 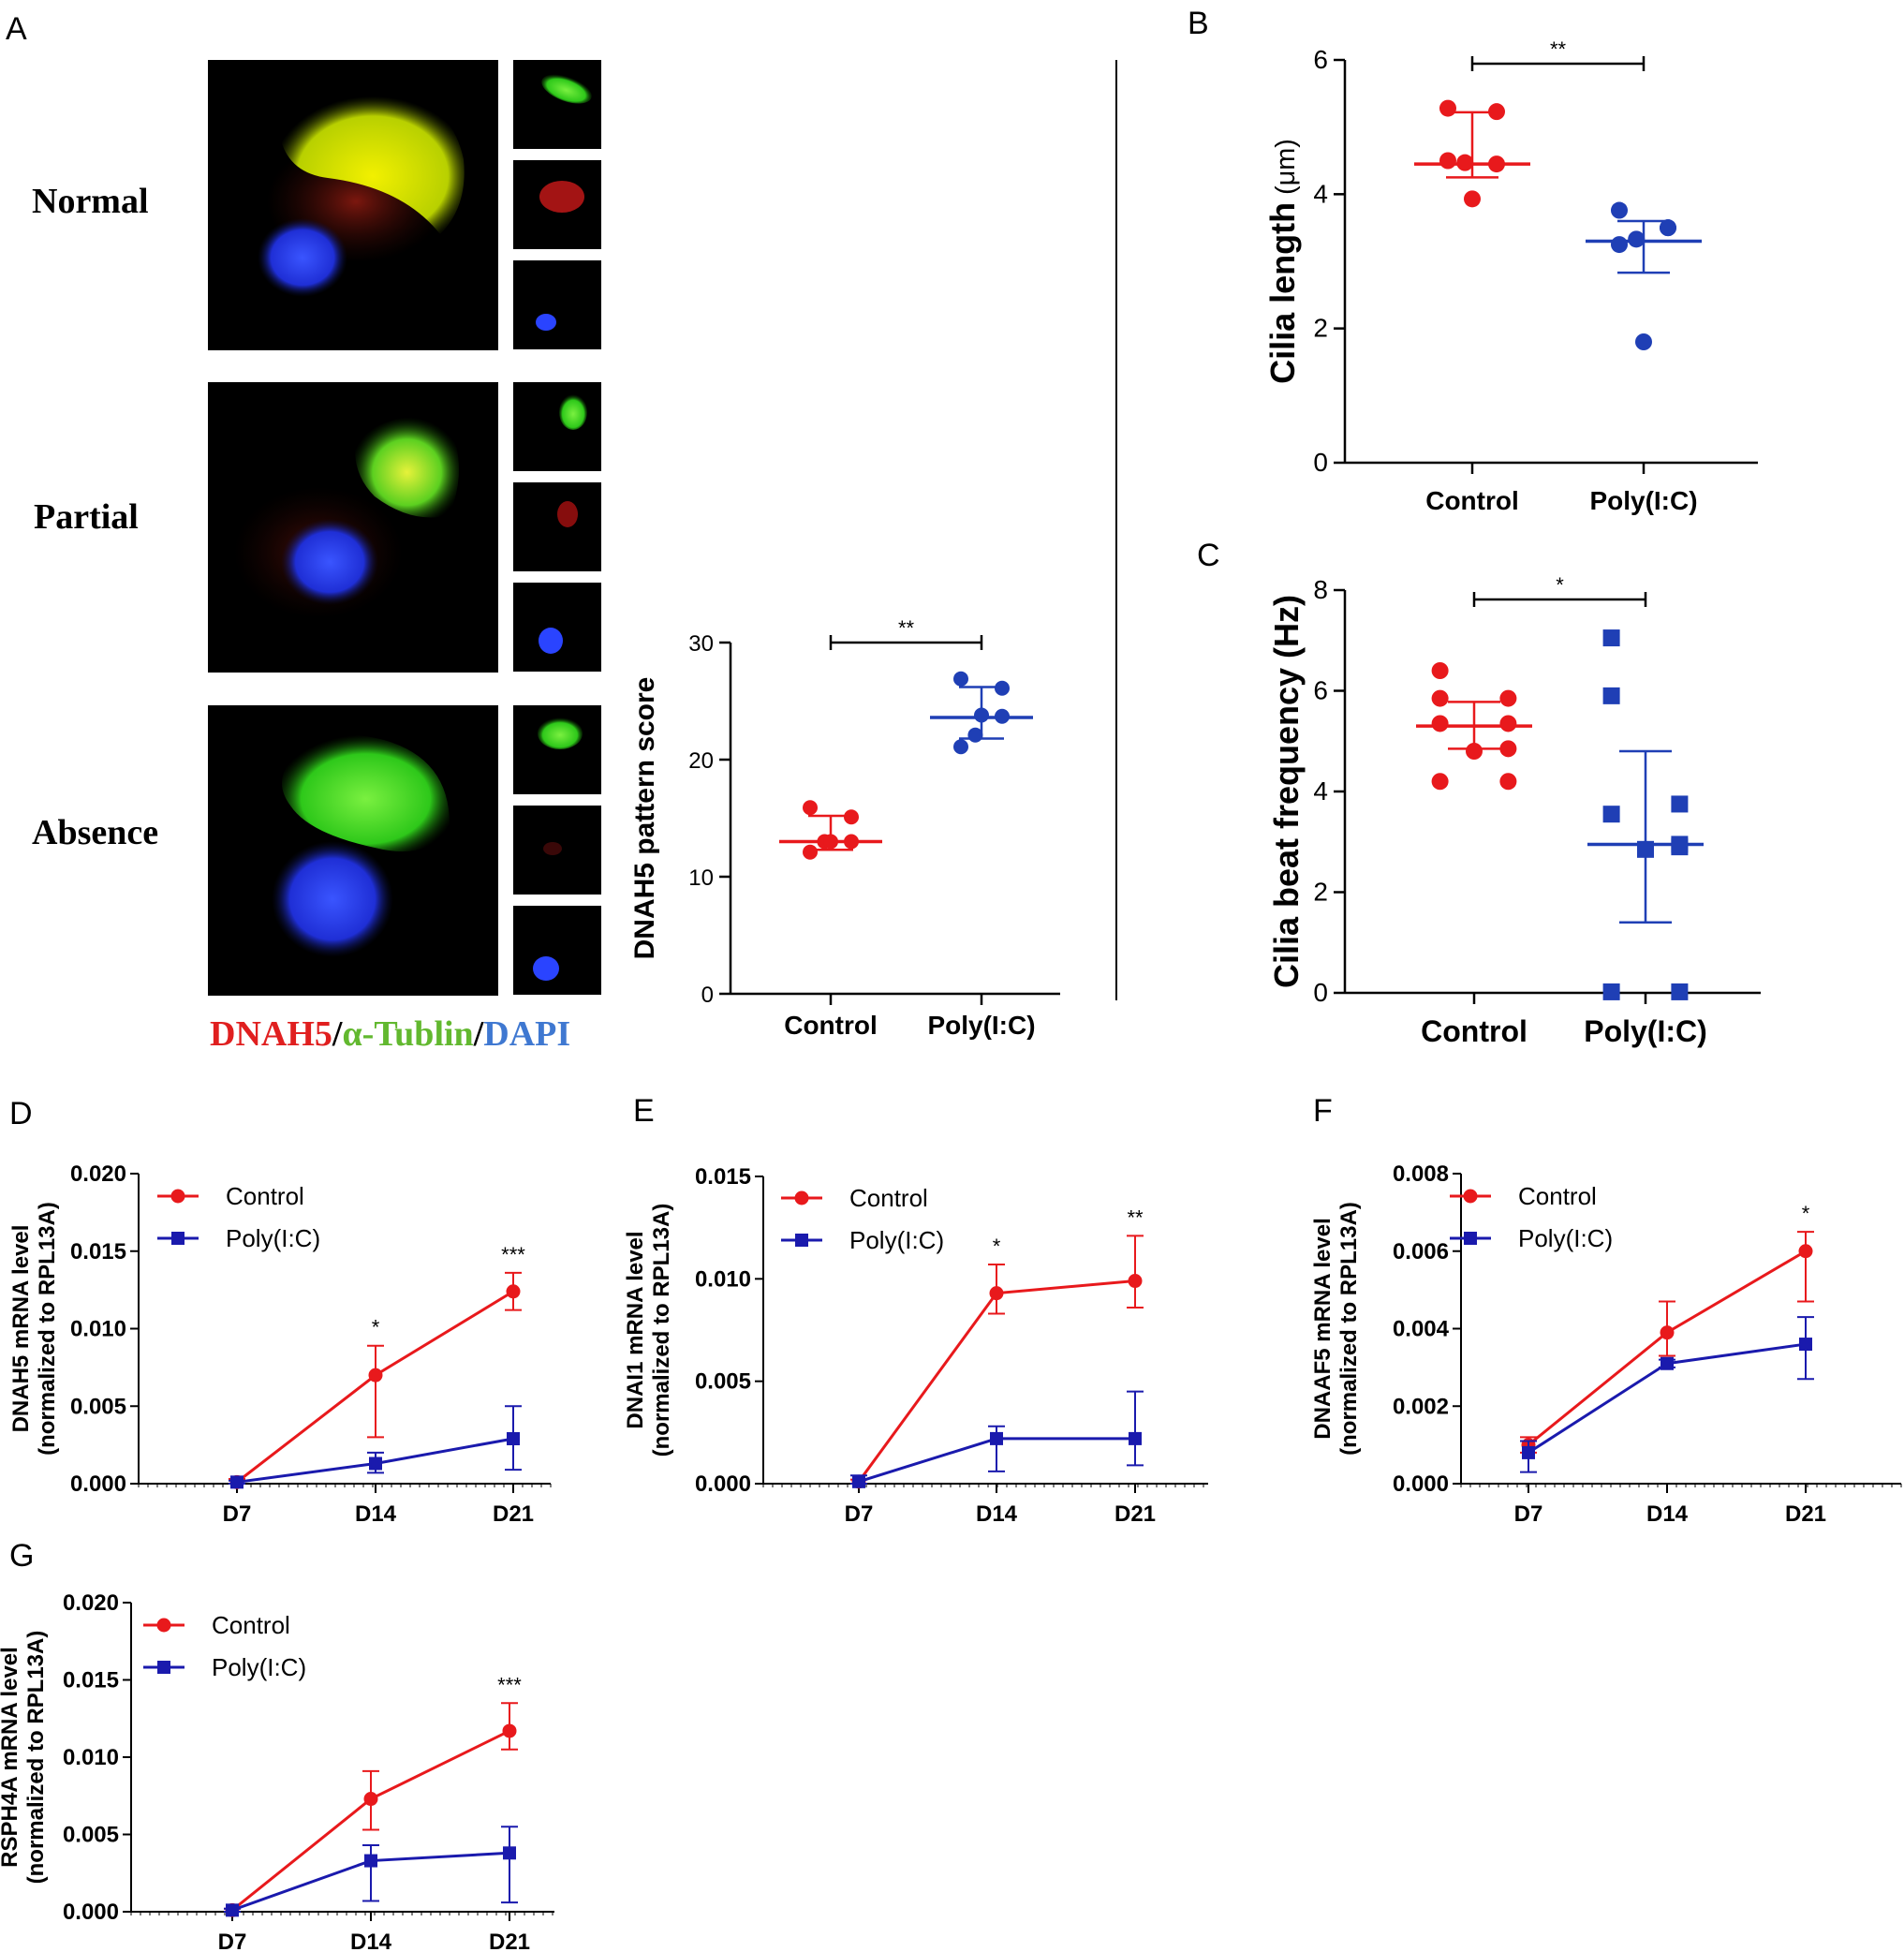 I want to click on y-axis-title: DNAAF5 mRNA level, so click(x=1323, y=1329).